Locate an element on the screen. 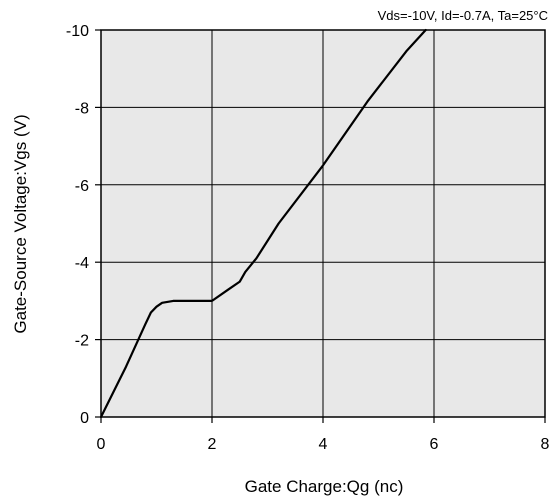 This screenshot has width=555, height=499. test-conditions-annotation: Vds=-10V, Id=-0.7A, Ta=25°C is located at coordinates (463, 15).